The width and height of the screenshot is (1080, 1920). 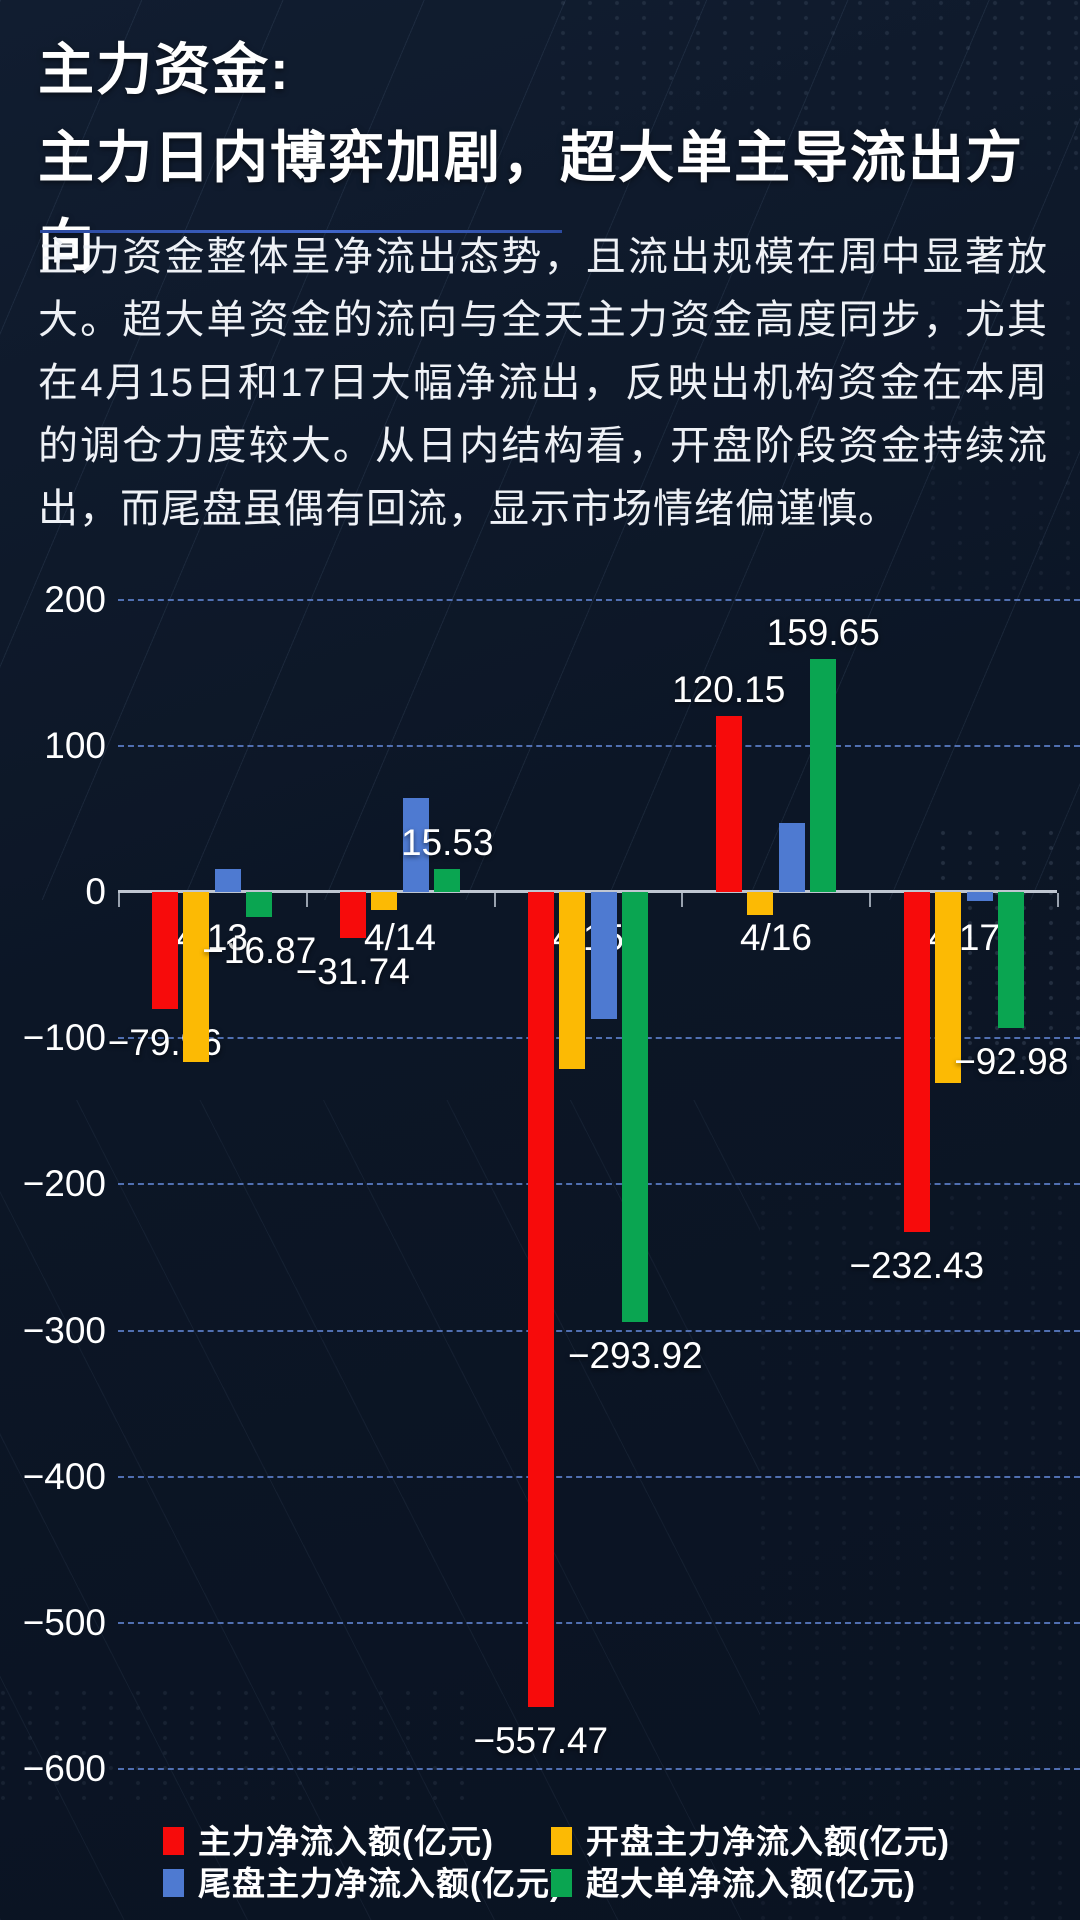 I want to click on legend-item-4: 超大单净流入额(亿元), so click(x=761, y=1884).